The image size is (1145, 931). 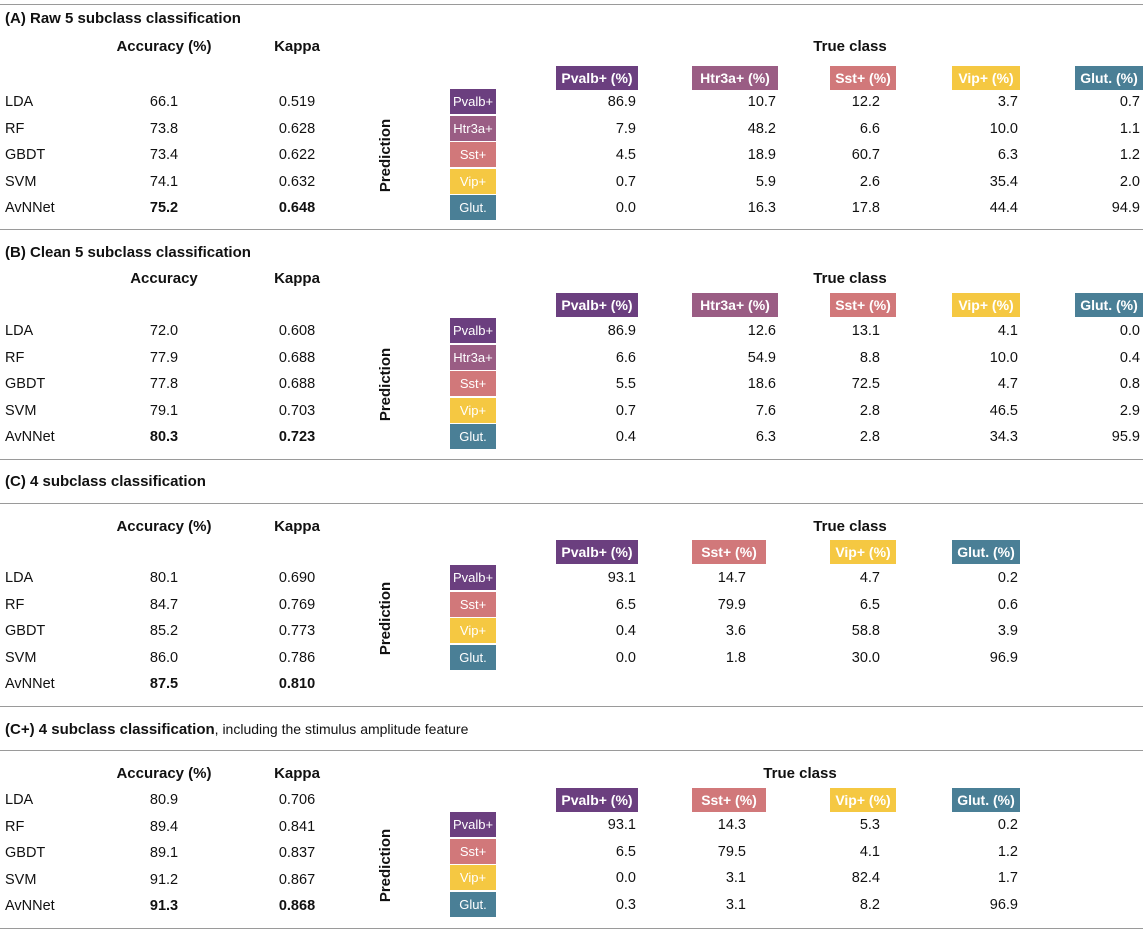 I want to click on prediction-class-label: Pvalb+, so click(x=473, y=578).